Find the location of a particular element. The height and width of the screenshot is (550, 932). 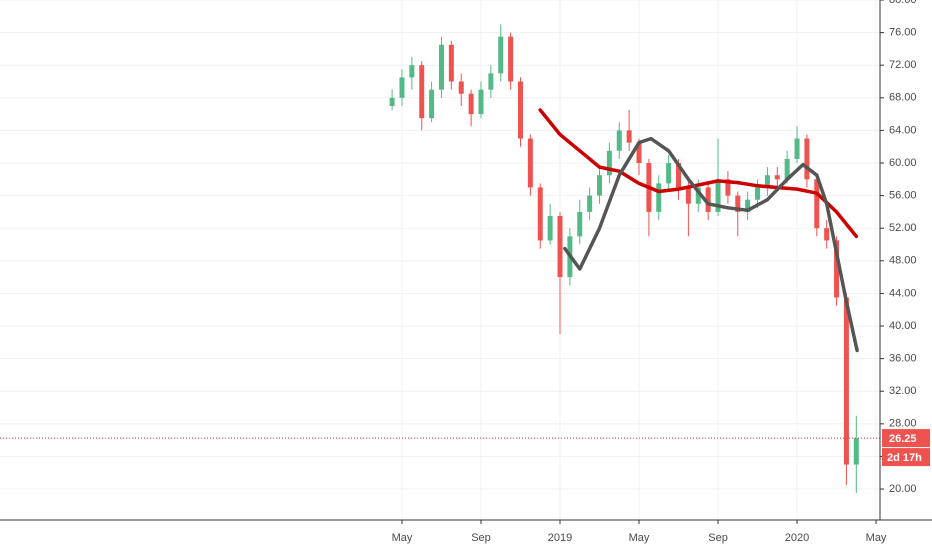

y-tick-label: 44.00 is located at coordinates (903, 293).